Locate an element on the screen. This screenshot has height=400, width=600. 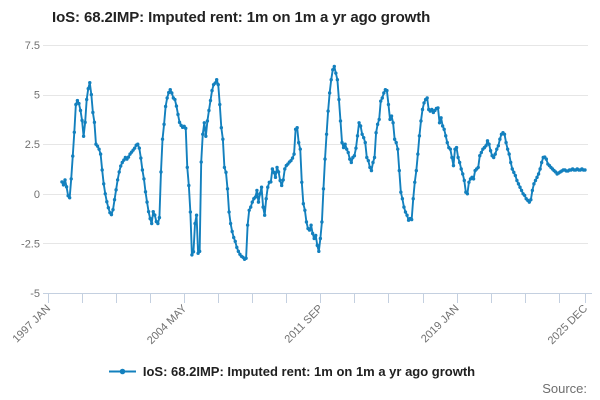
y-axis-label: 7.5 is located at coordinates (32, 46).